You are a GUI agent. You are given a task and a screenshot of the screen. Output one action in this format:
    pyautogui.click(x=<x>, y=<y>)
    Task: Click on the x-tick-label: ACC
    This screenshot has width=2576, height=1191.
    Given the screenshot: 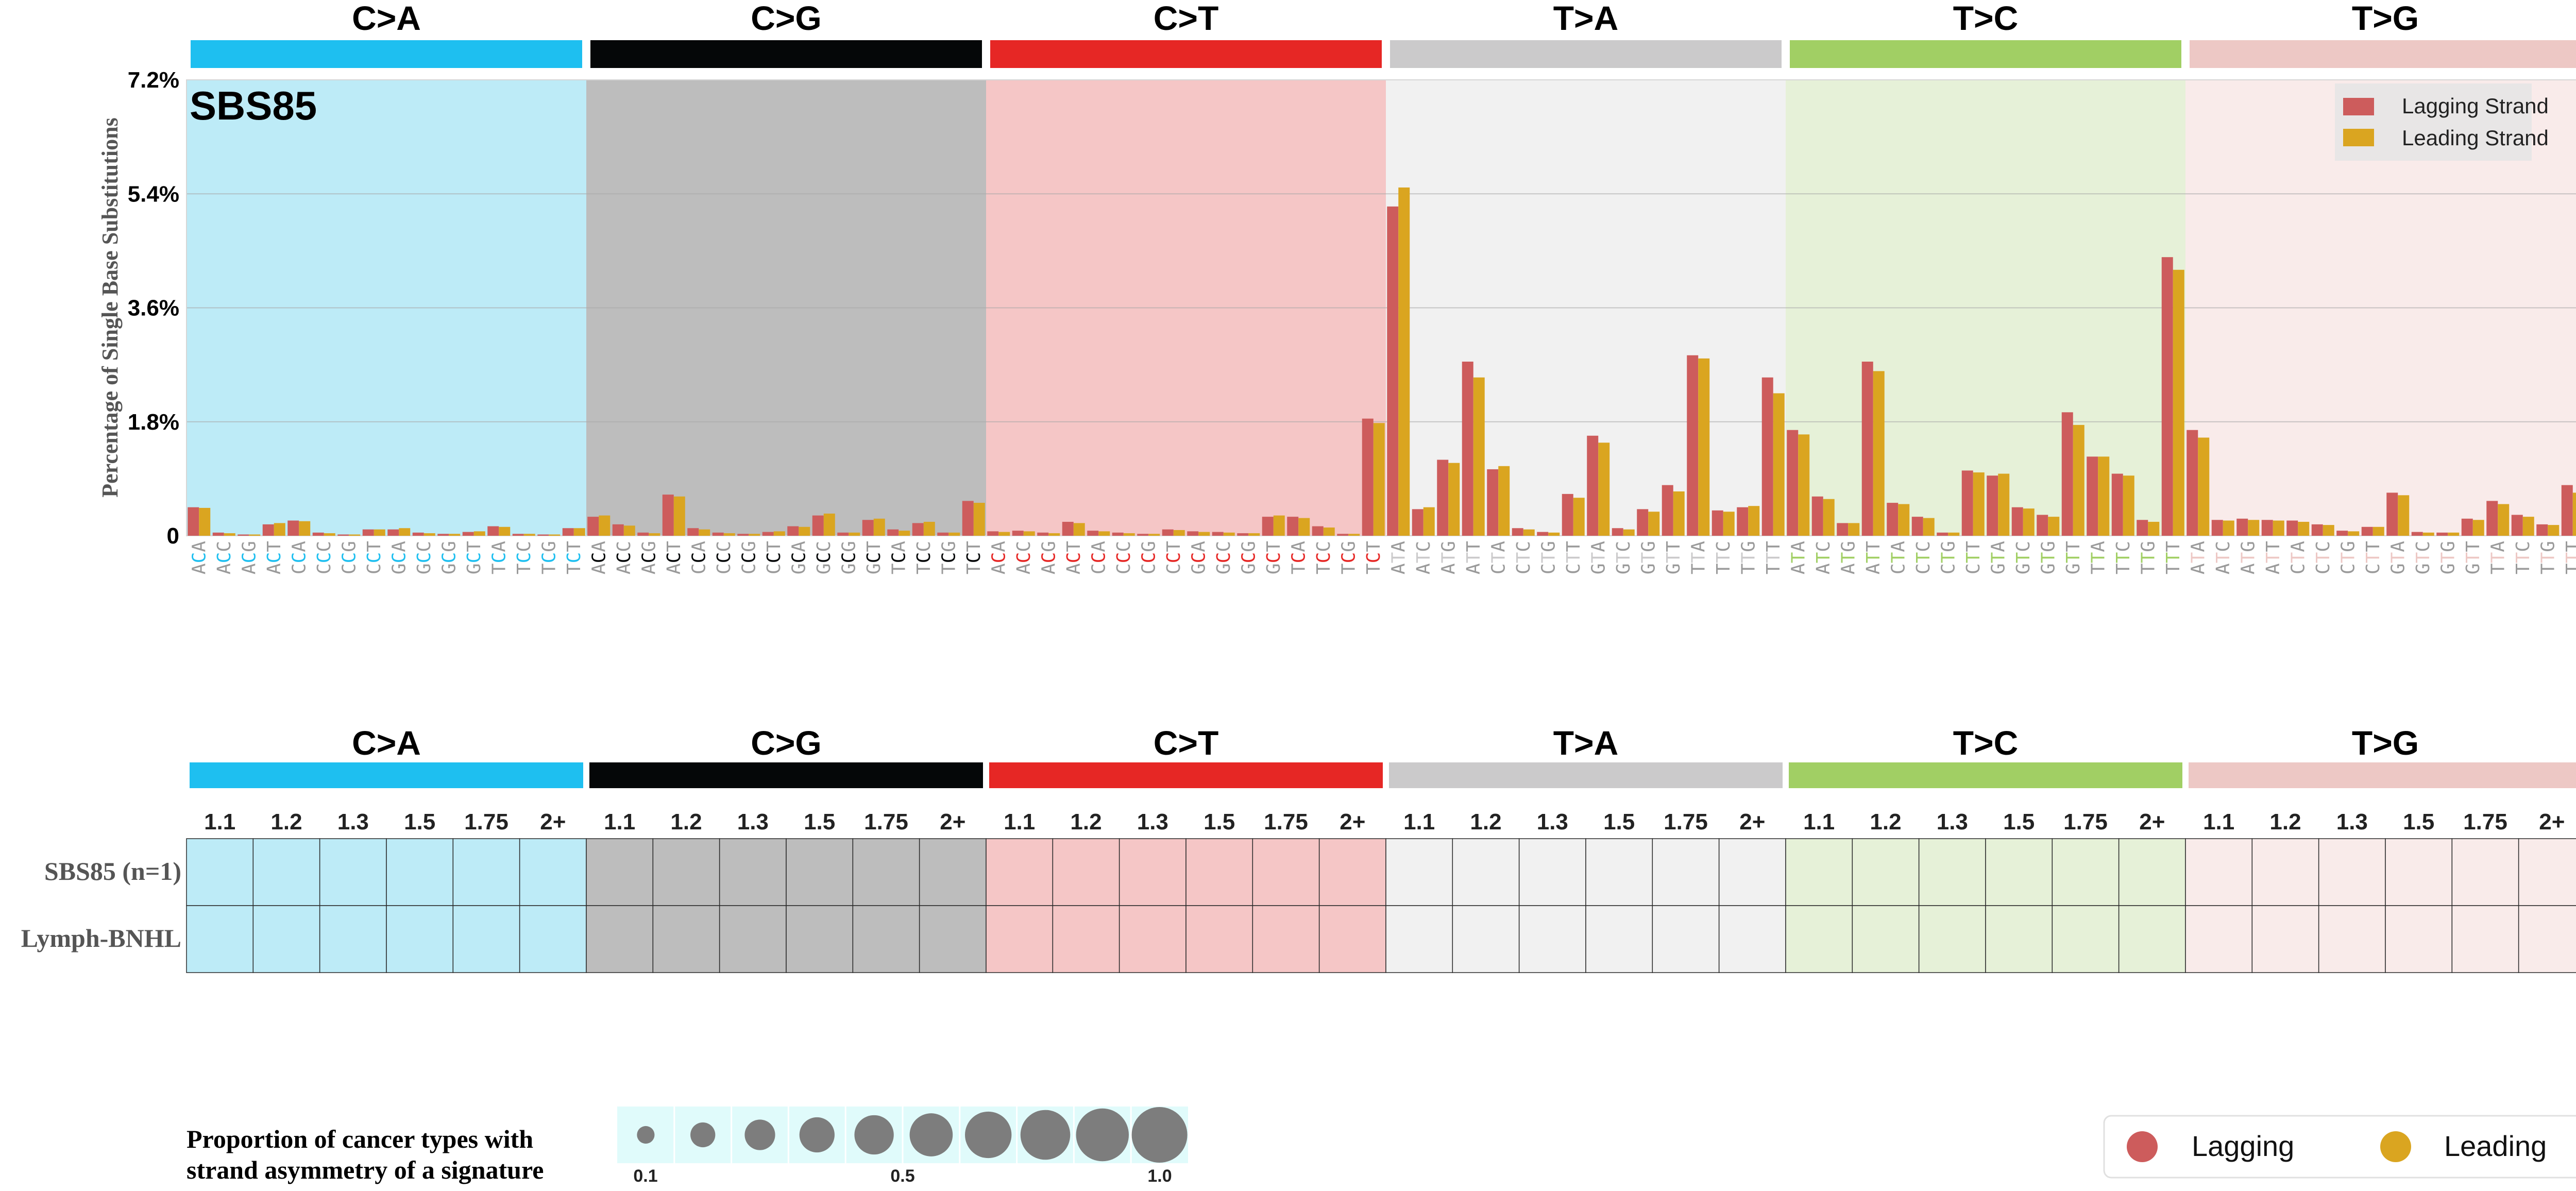 What is the action you would take?
    pyautogui.click(x=624, y=558)
    